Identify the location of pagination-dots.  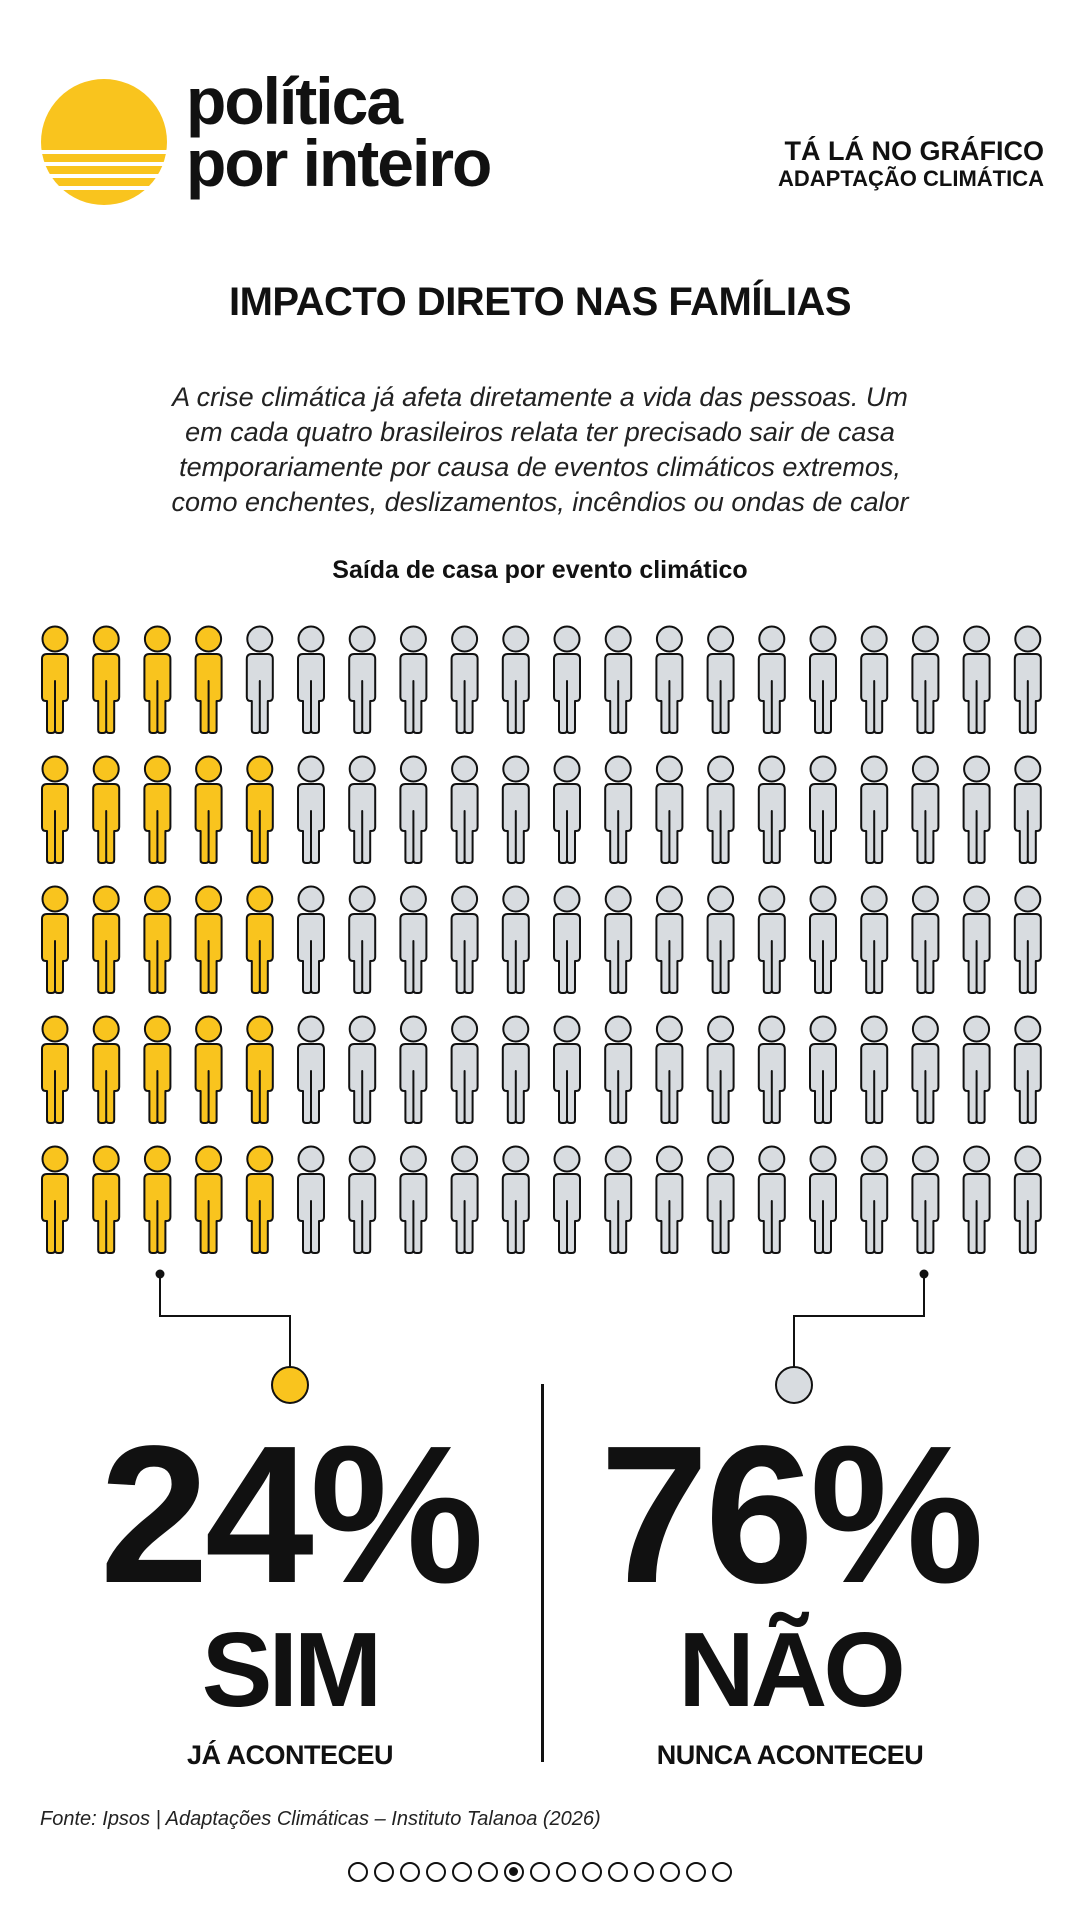
(540, 1872).